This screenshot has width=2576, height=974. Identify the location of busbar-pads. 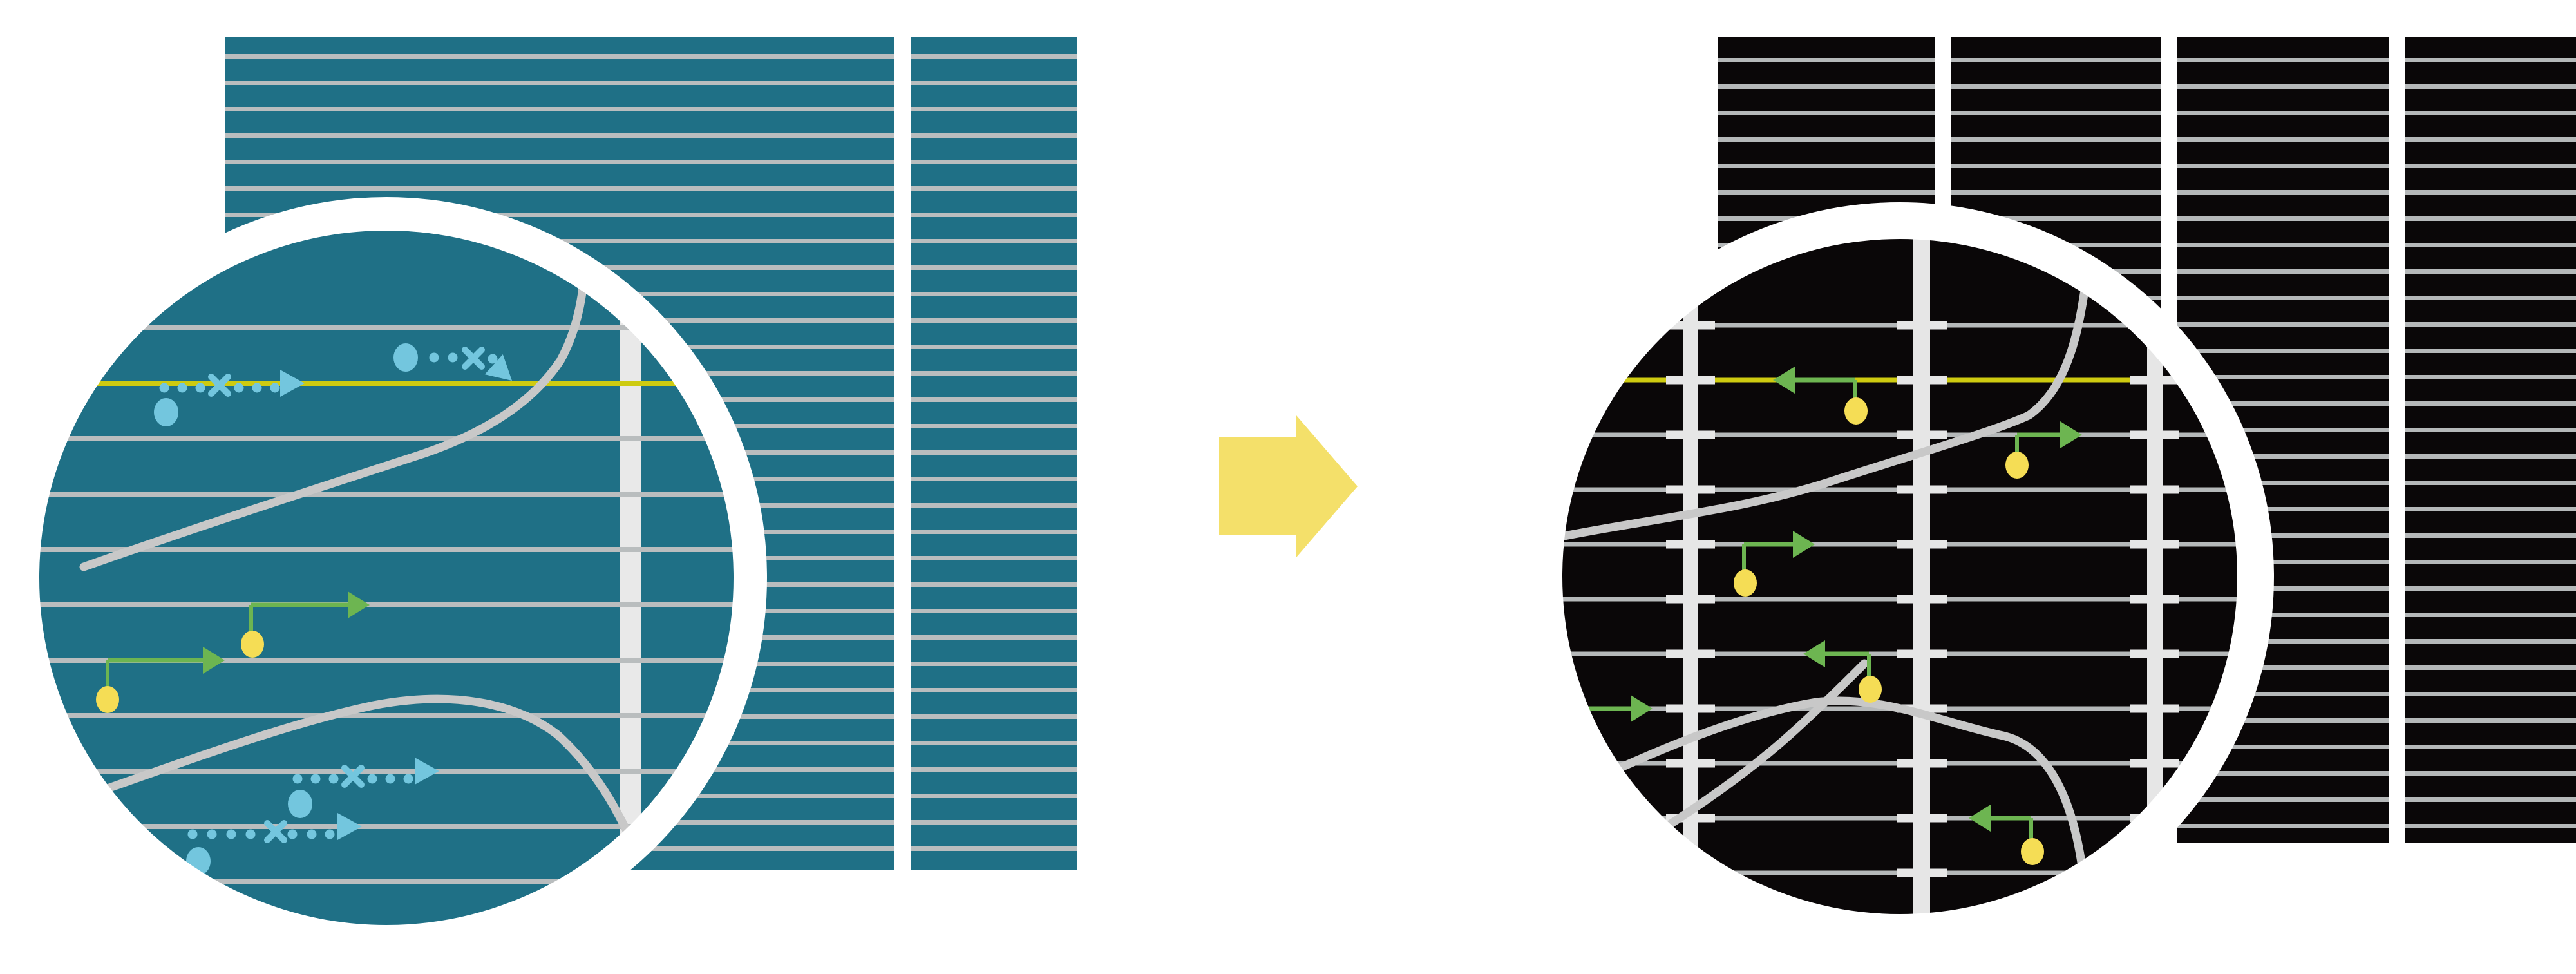
(1923, 599).